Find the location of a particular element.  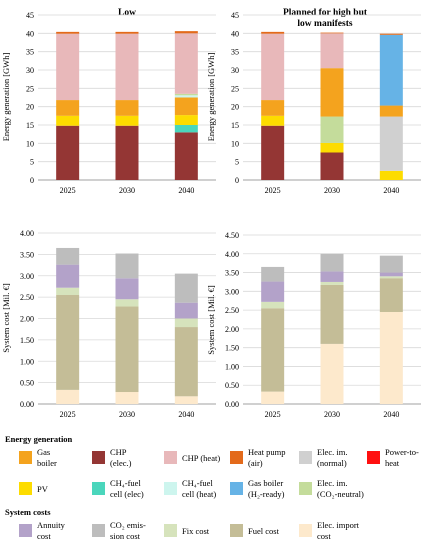

y-tick-label: 4.50 is located at coordinates (232, 235).